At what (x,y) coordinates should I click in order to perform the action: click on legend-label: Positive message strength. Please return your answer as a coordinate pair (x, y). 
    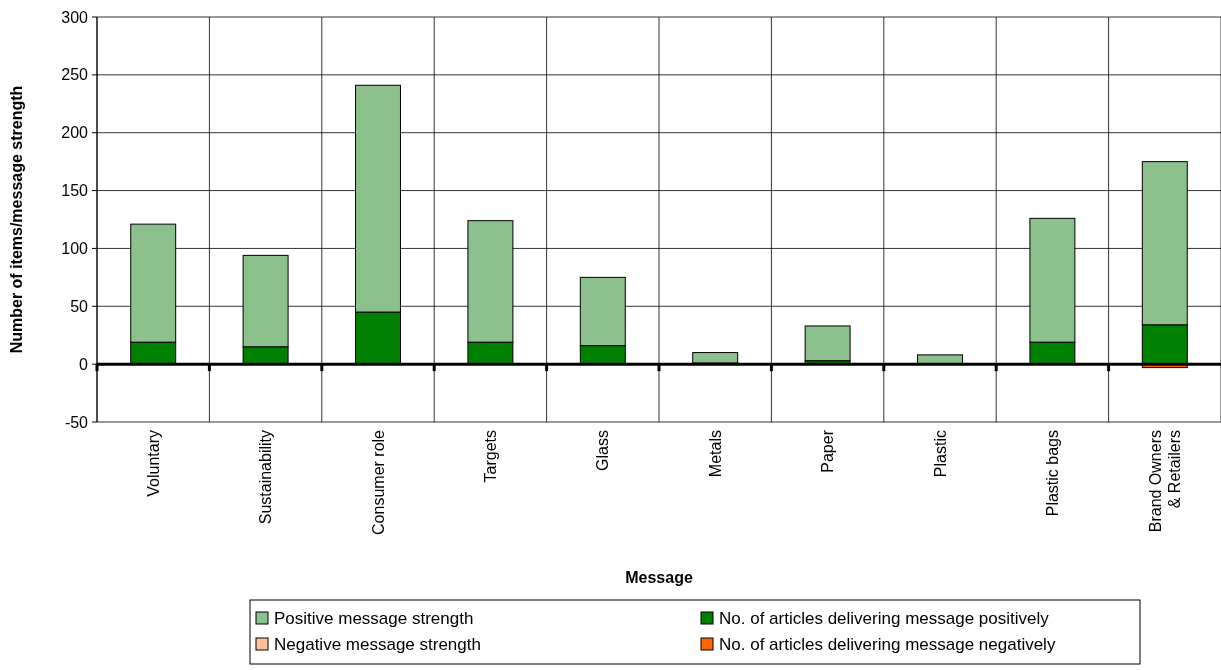
    Looking at the image, I should click on (374, 618).